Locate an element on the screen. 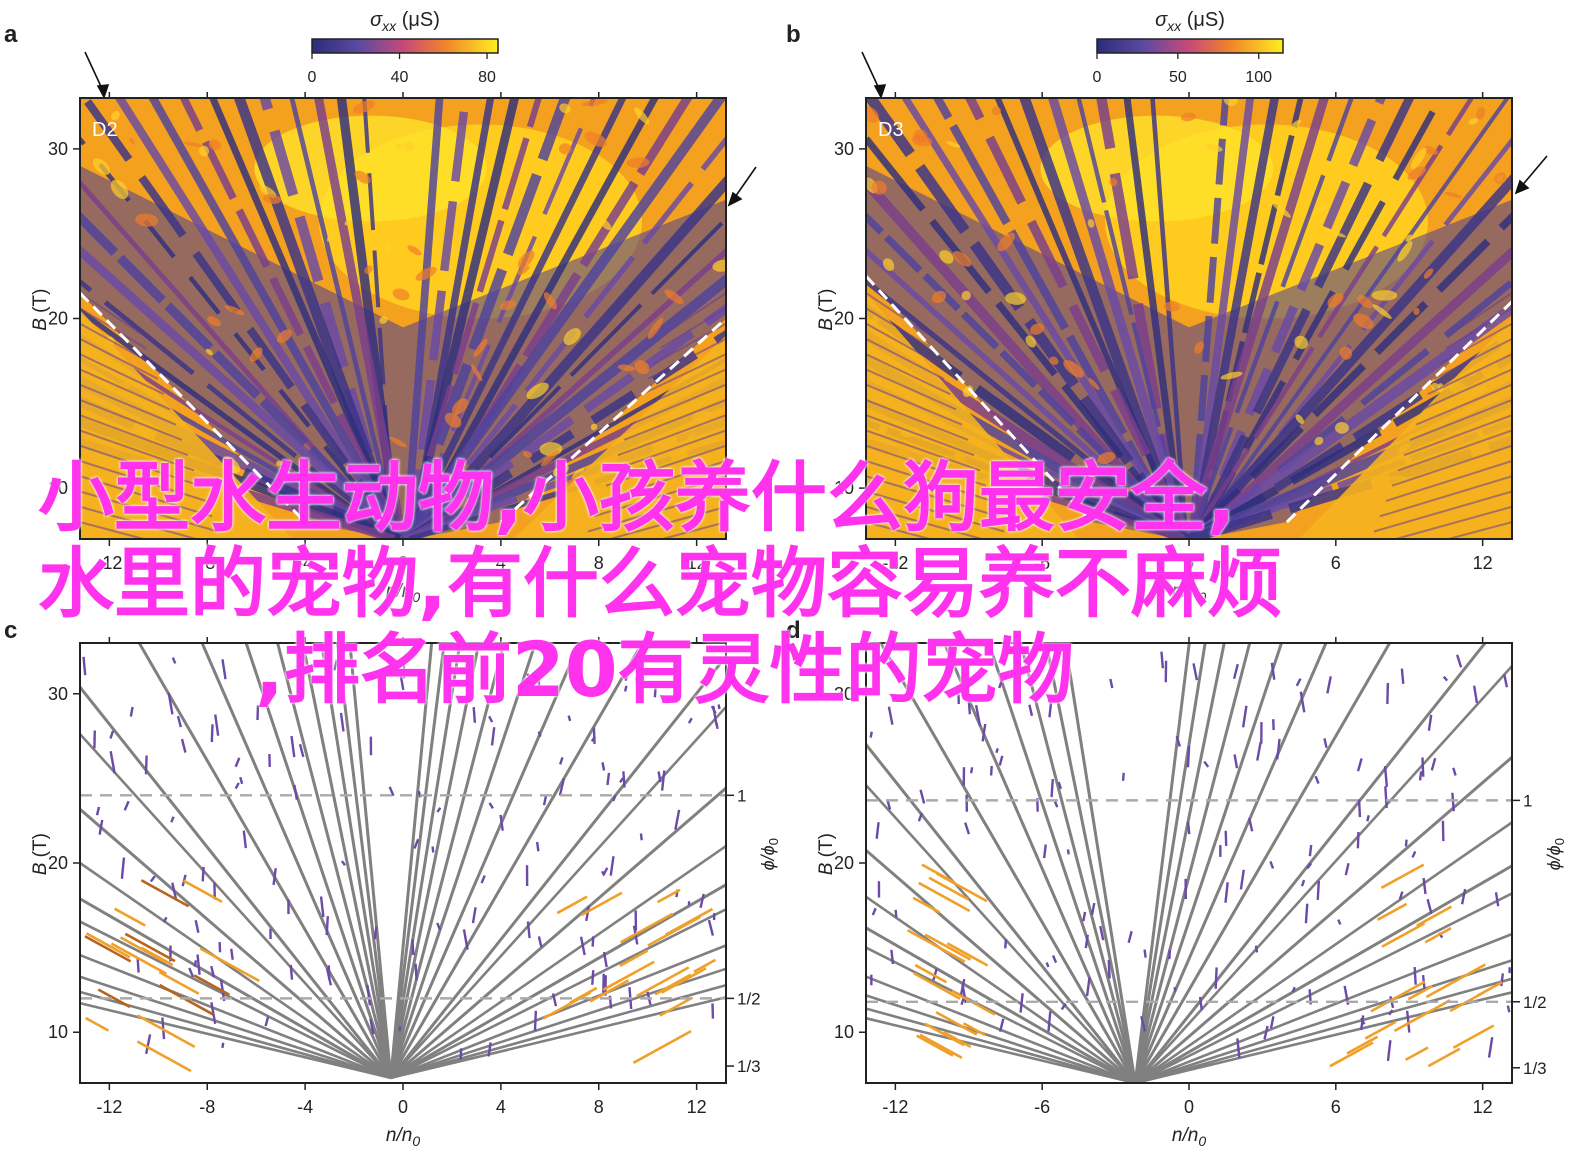 The width and height of the screenshot is (1584, 1160). colorbar-a: σxx (μS) 0 40 80 is located at coordinates (403, 47).